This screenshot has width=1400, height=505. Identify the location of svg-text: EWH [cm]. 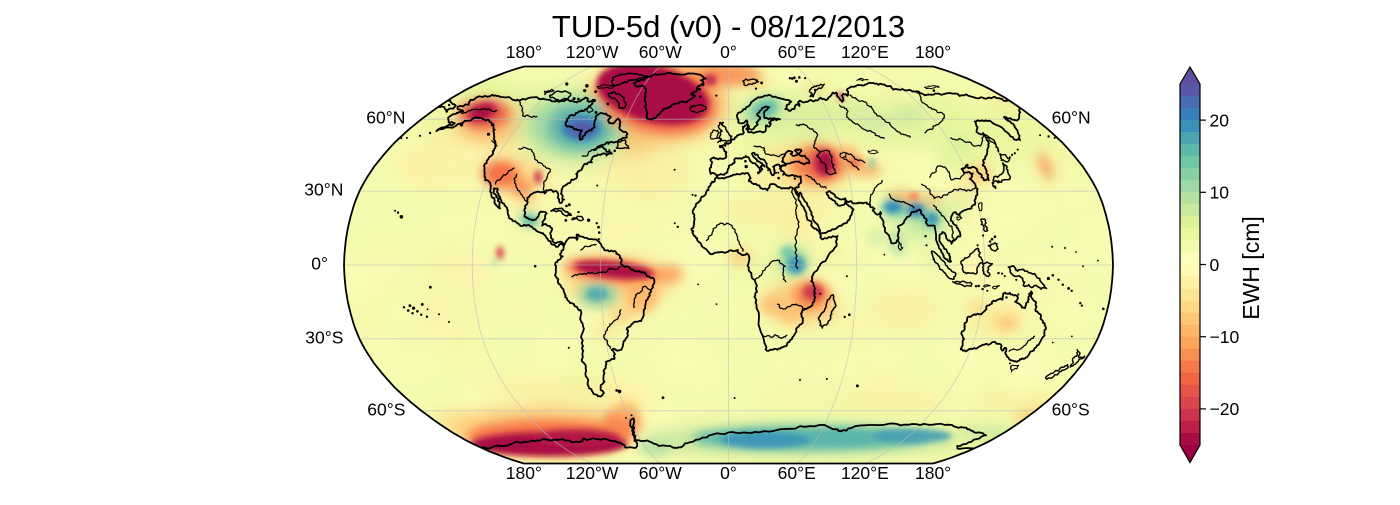
(1251, 268).